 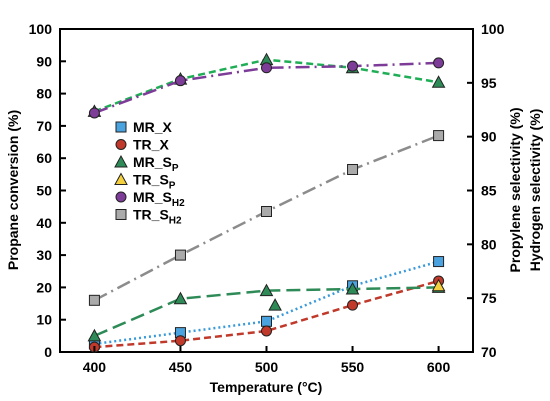 What do you see at coordinates (121, 127) in the screenshot?
I see `legend-marker-mr_x` at bounding box center [121, 127].